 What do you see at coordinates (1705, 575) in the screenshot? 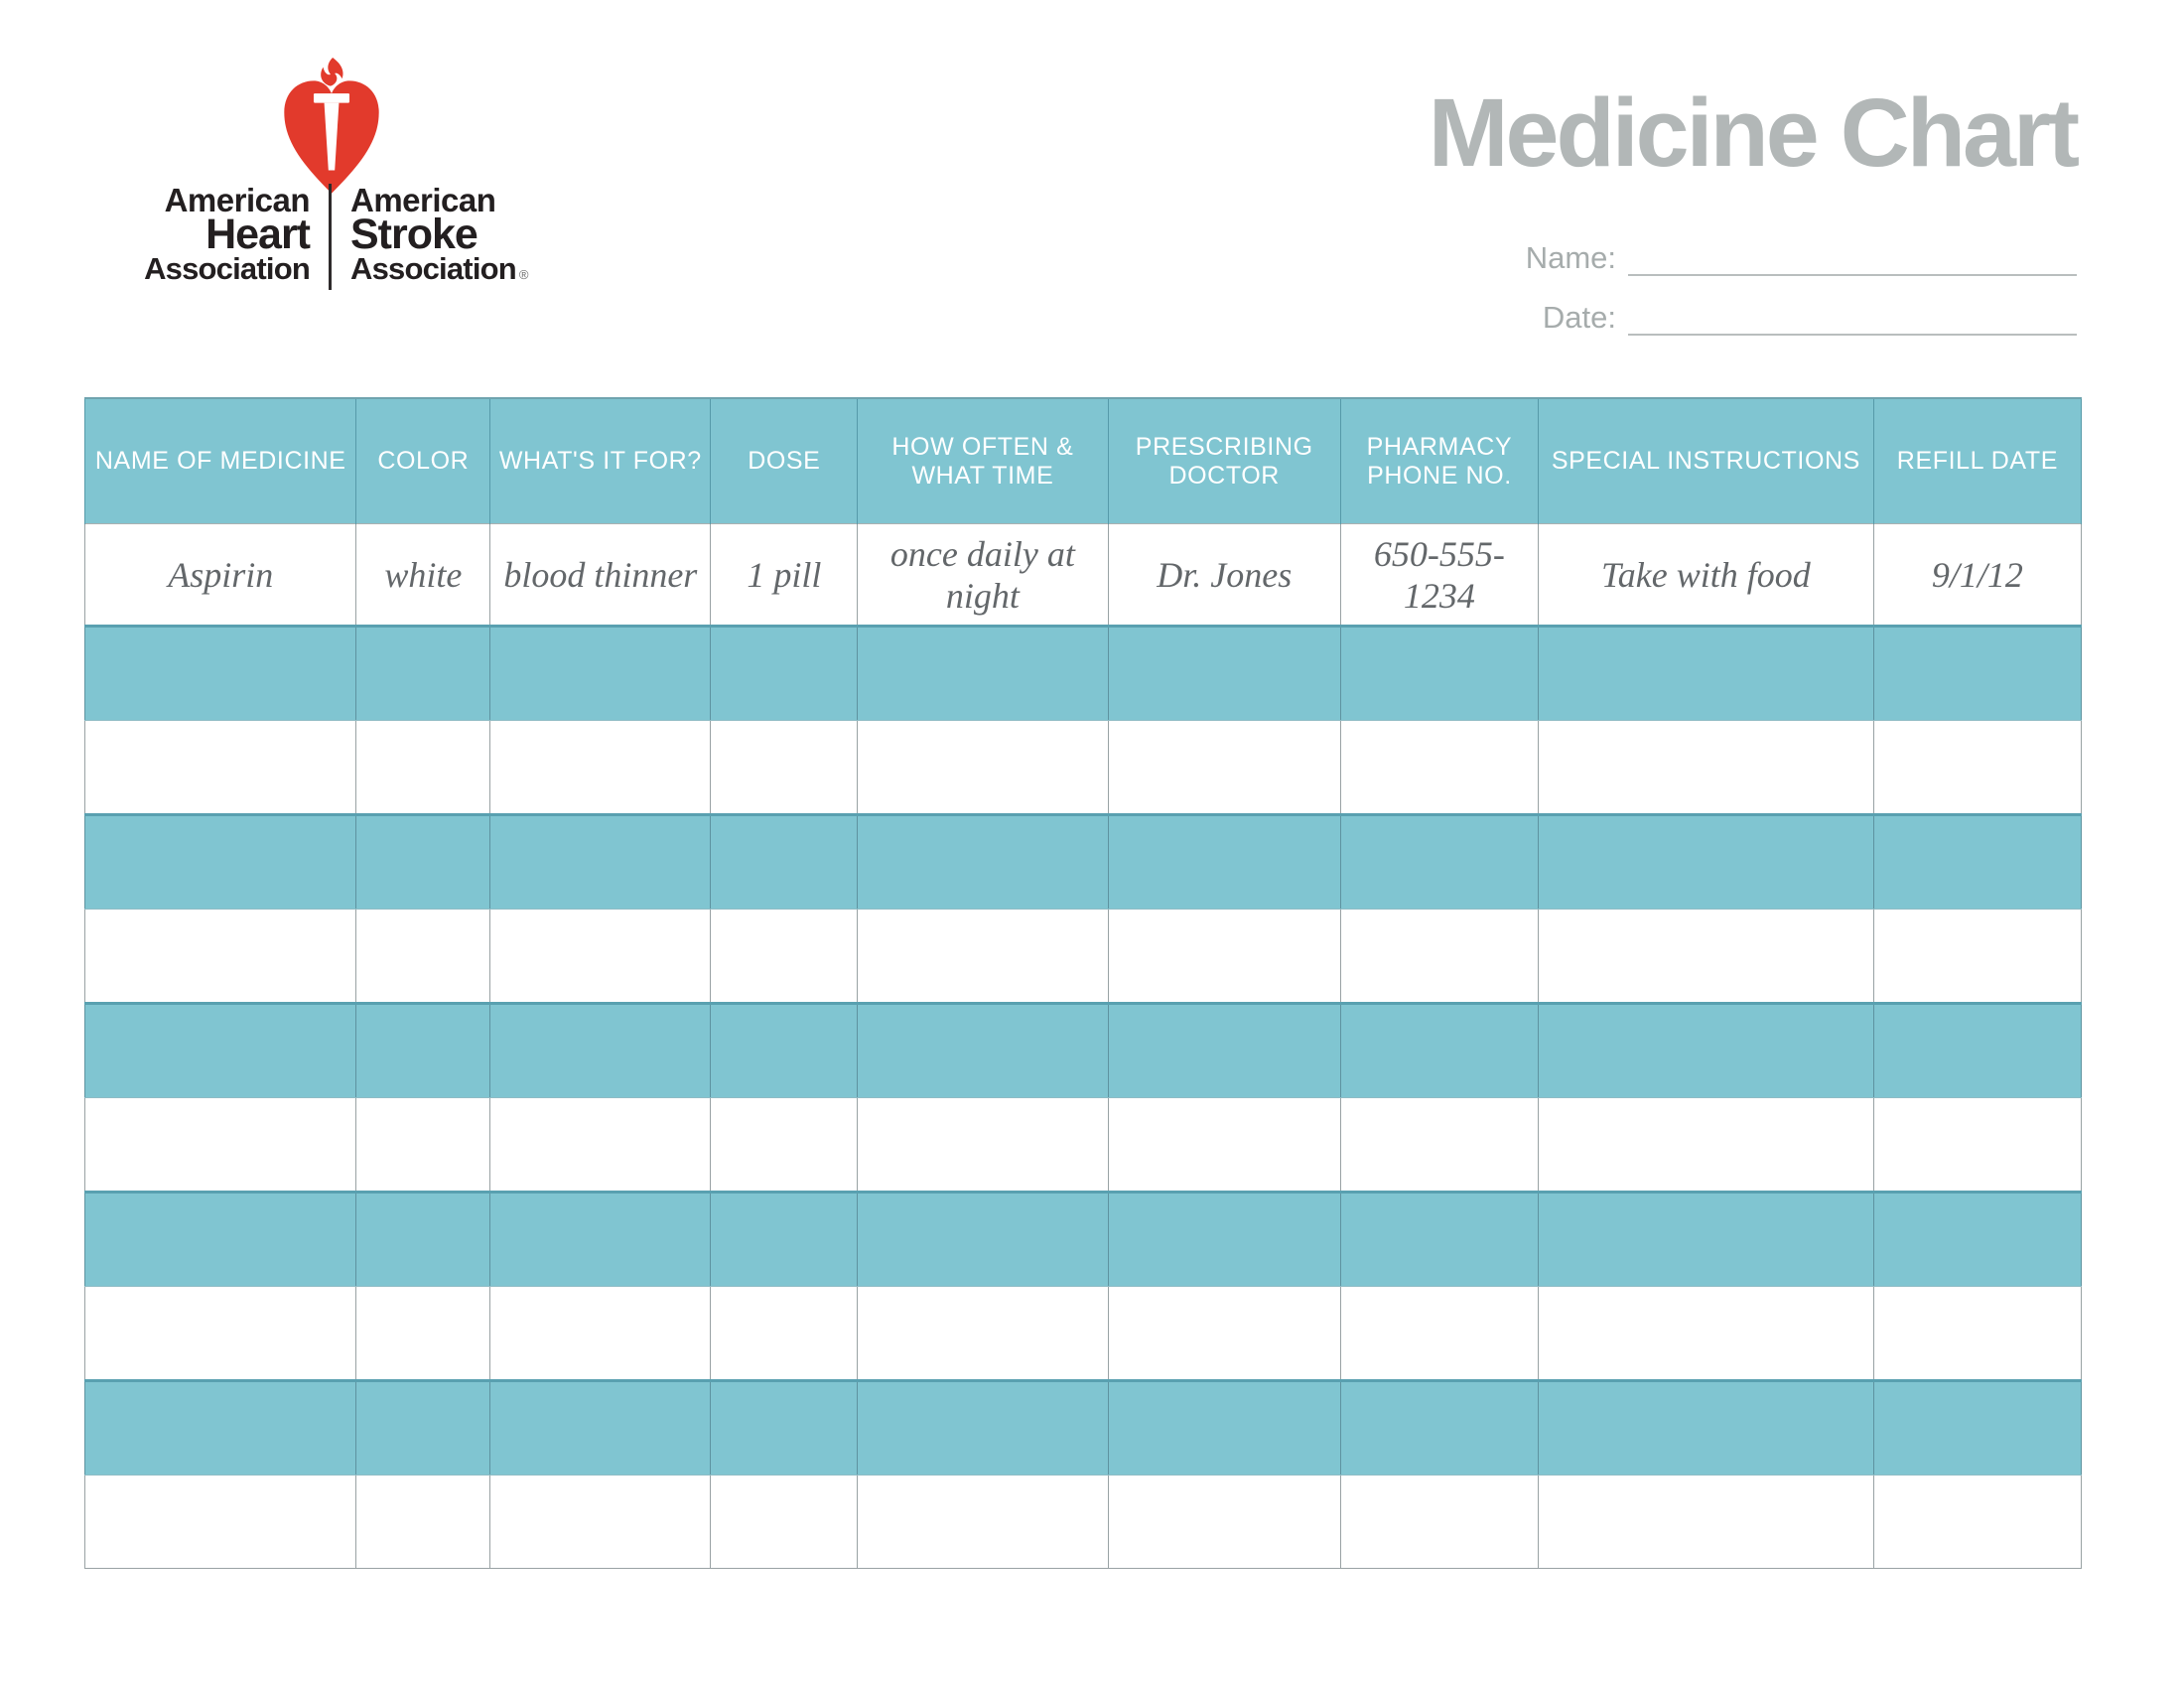
I see `table-cell: Take with food` at bounding box center [1705, 575].